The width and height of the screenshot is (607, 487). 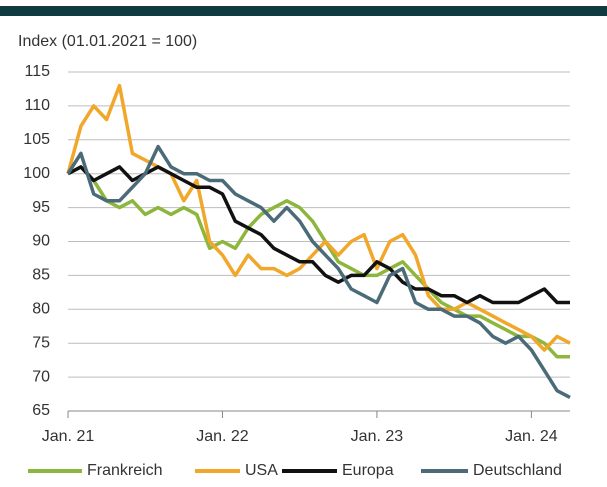 What do you see at coordinates (36, 139) in the screenshot?
I see `y-tick-label: 105` at bounding box center [36, 139].